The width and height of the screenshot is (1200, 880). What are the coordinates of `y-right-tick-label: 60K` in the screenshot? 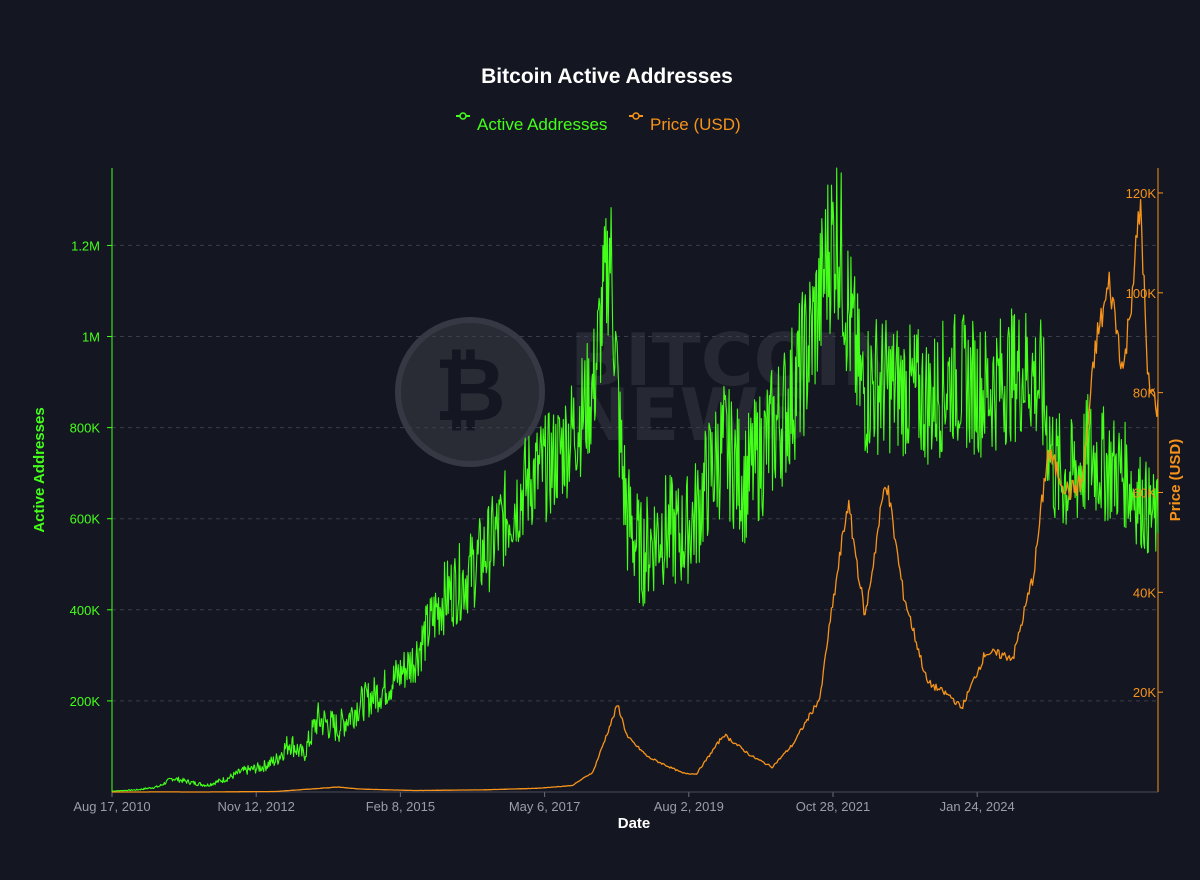 It's located at (1144, 492).